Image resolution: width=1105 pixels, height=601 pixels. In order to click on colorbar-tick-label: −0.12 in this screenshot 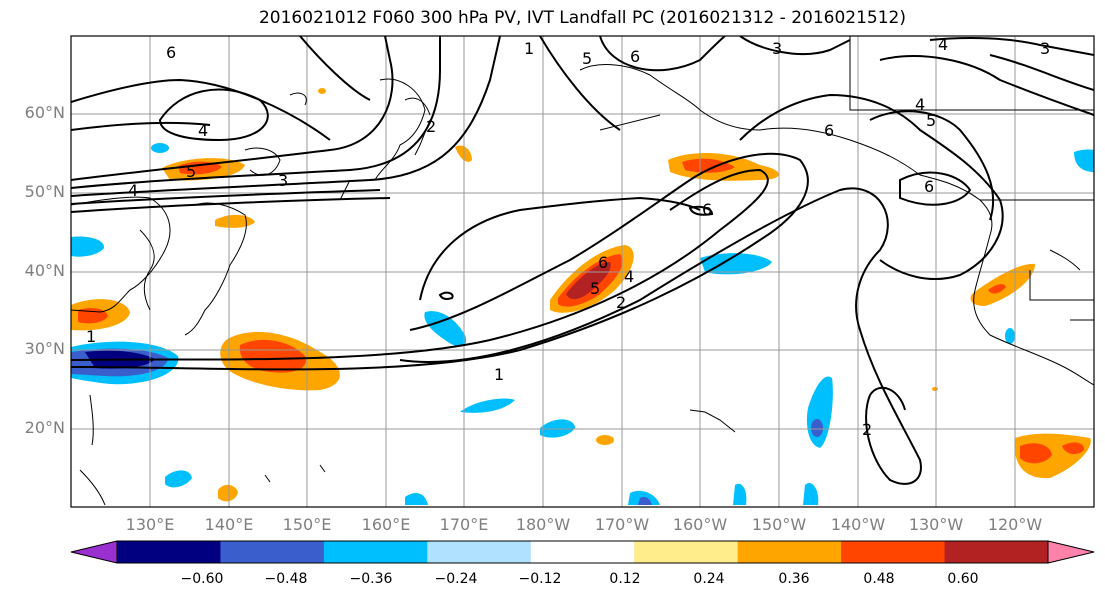, I will do `click(540, 579)`.